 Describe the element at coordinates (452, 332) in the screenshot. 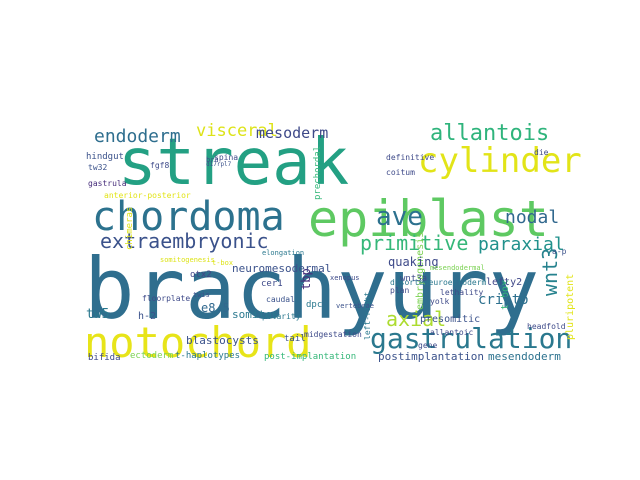

I see `word-allantoic: allantoic` at that location.